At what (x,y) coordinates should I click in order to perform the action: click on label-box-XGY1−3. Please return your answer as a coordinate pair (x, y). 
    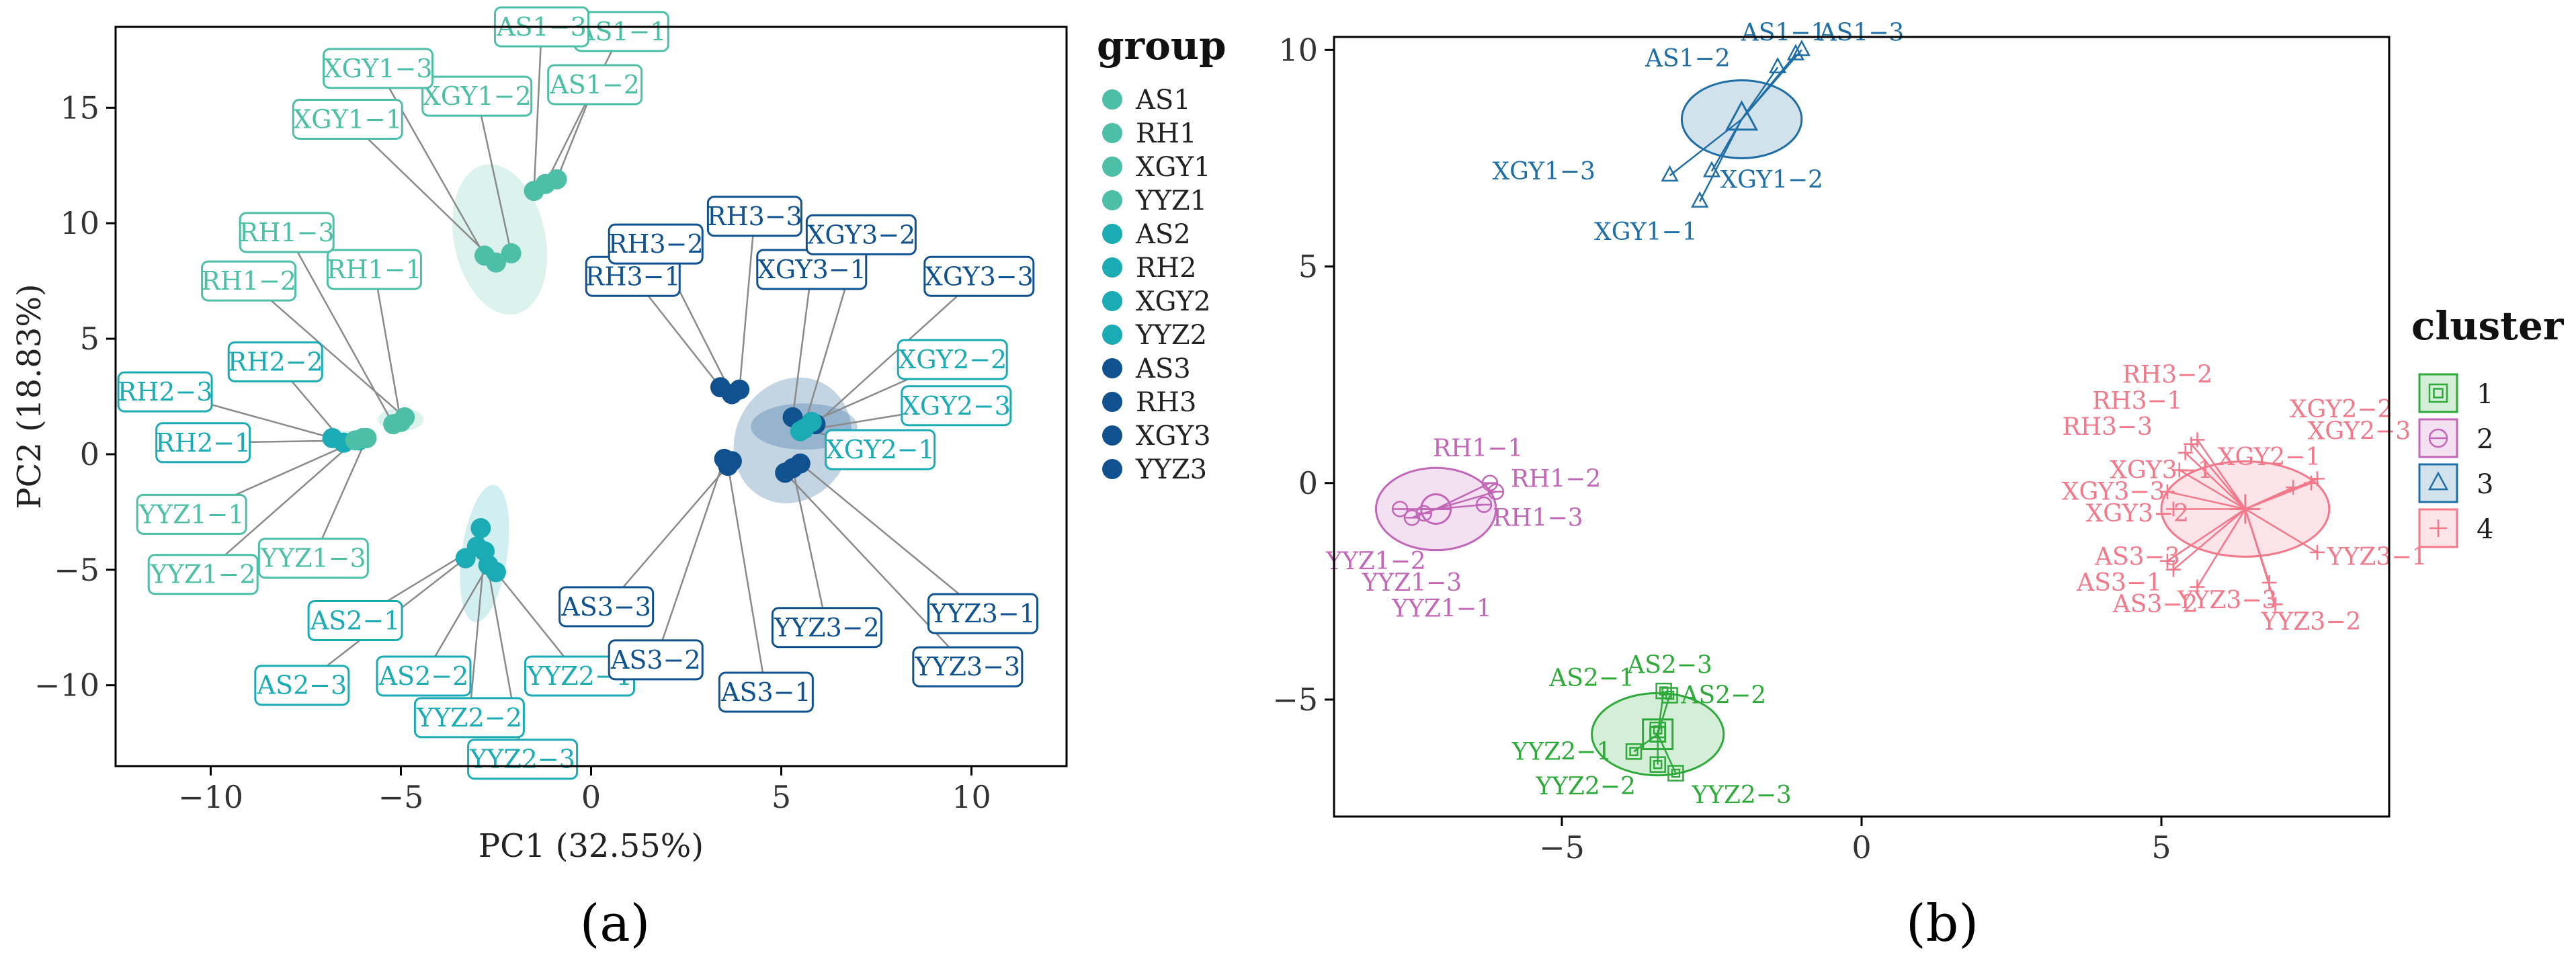
    Looking at the image, I should click on (378, 68).